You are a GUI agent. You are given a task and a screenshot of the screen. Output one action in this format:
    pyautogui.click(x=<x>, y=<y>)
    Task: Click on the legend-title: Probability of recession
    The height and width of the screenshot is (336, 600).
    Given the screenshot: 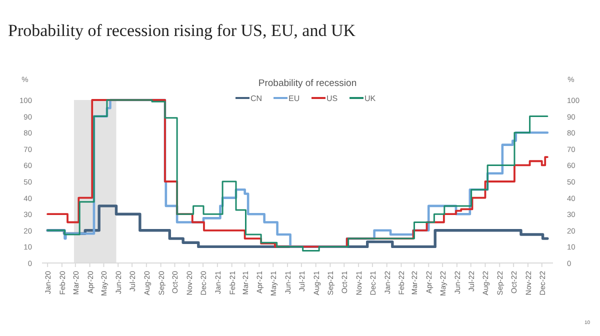 What is the action you would take?
    pyautogui.click(x=307, y=83)
    